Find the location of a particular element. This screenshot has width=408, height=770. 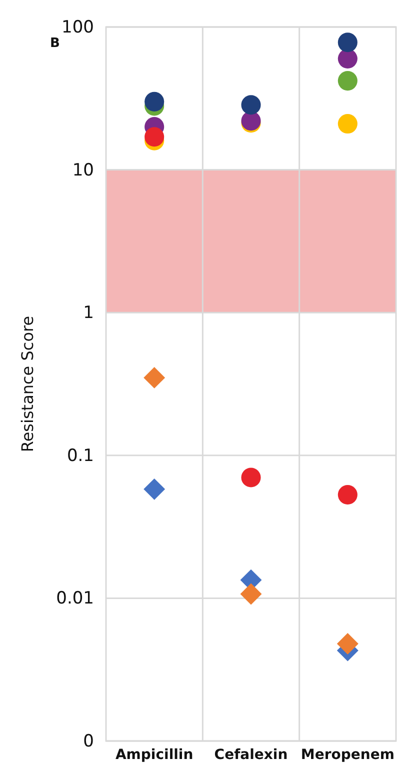

y-tick-label: 1 is located at coordinates (88, 313).